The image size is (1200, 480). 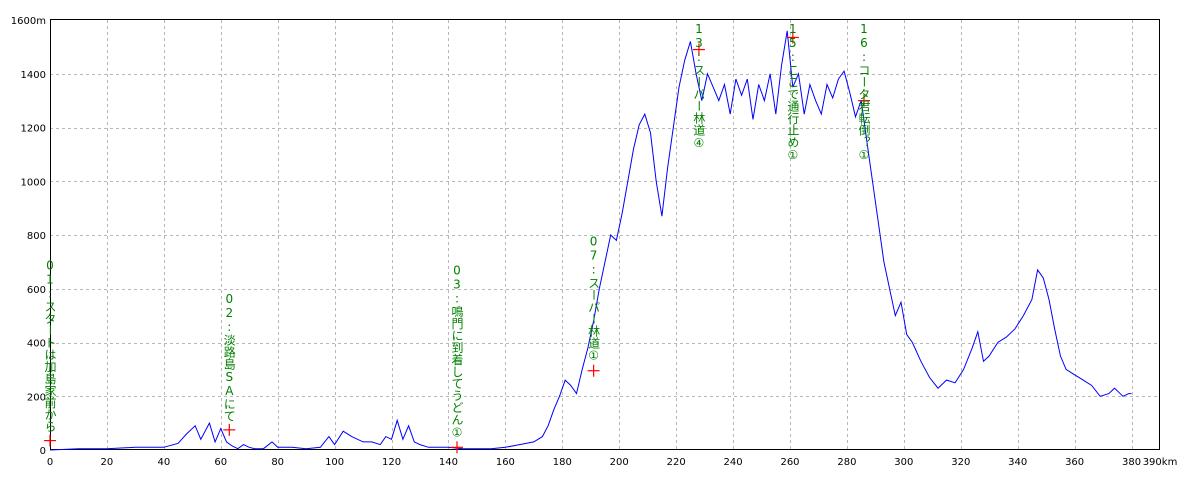 What do you see at coordinates (43, 451) in the screenshot?
I see `y-tick-label: 0` at bounding box center [43, 451].